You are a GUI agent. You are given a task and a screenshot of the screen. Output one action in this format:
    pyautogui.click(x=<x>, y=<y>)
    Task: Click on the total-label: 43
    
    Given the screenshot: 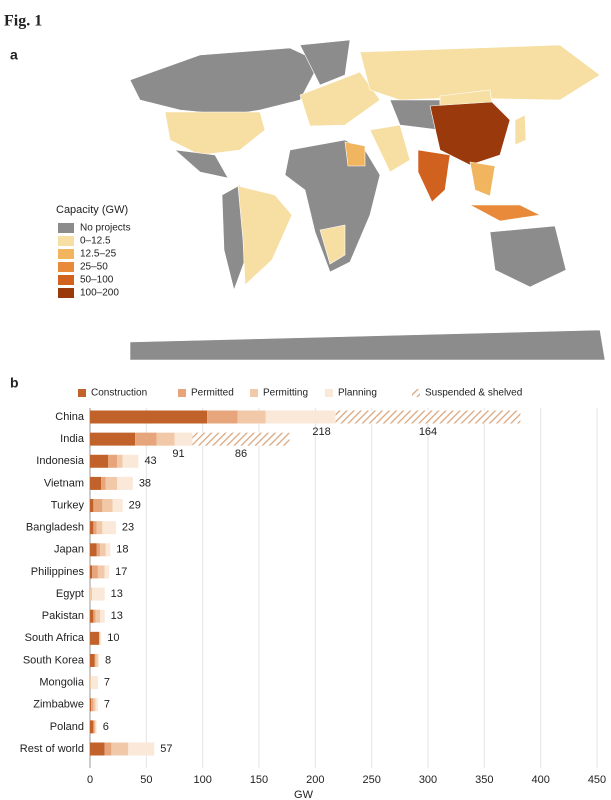 What is the action you would take?
    pyautogui.click(x=150, y=461)
    